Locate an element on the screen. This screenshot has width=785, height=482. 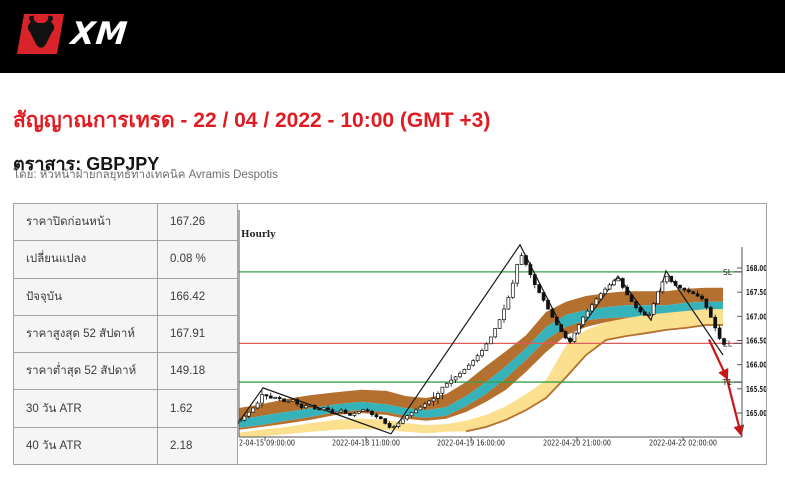
y-axis-label: 167.50 is located at coordinates (756, 292).